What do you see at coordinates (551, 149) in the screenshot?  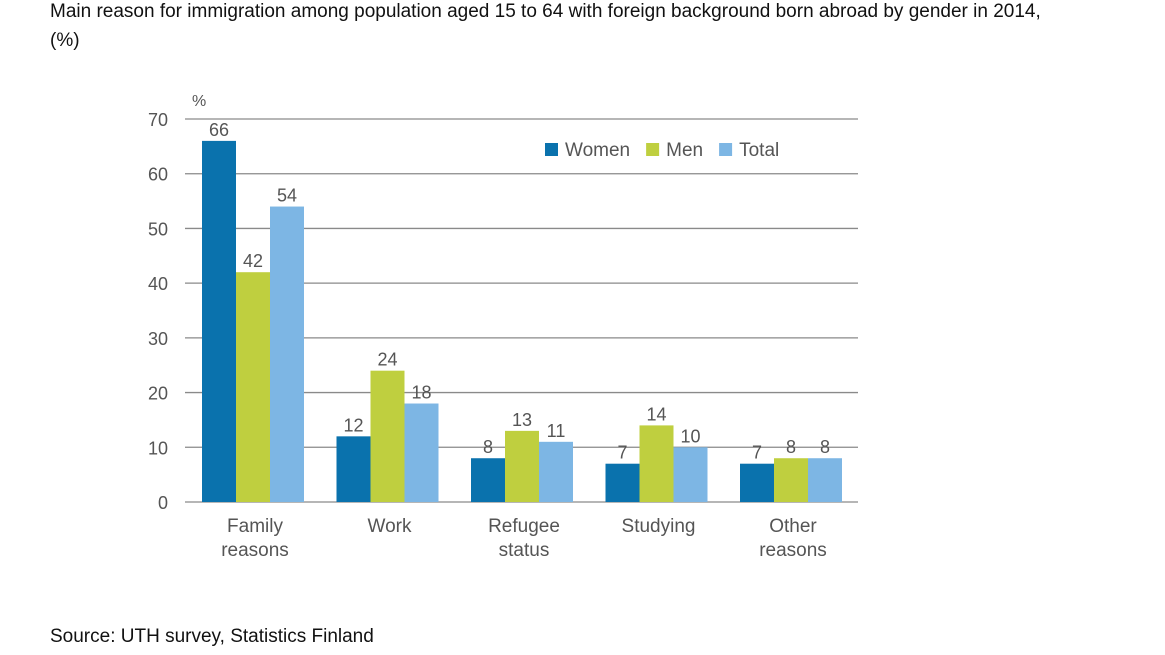 I see `legend-swatch-women` at bounding box center [551, 149].